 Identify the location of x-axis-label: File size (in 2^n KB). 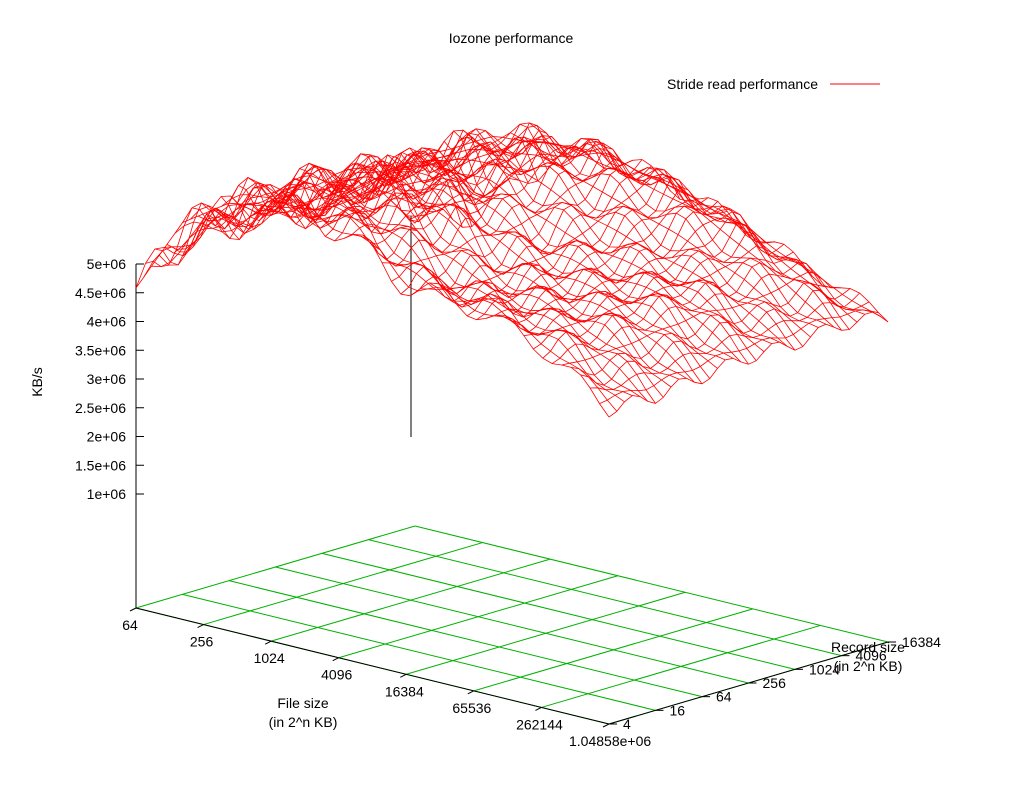
(303, 712).